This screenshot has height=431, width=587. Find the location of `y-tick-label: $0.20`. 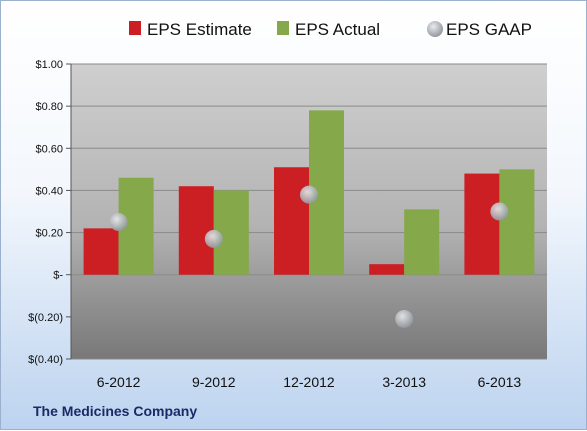

y-tick-label: $0.20 is located at coordinates (49, 234).